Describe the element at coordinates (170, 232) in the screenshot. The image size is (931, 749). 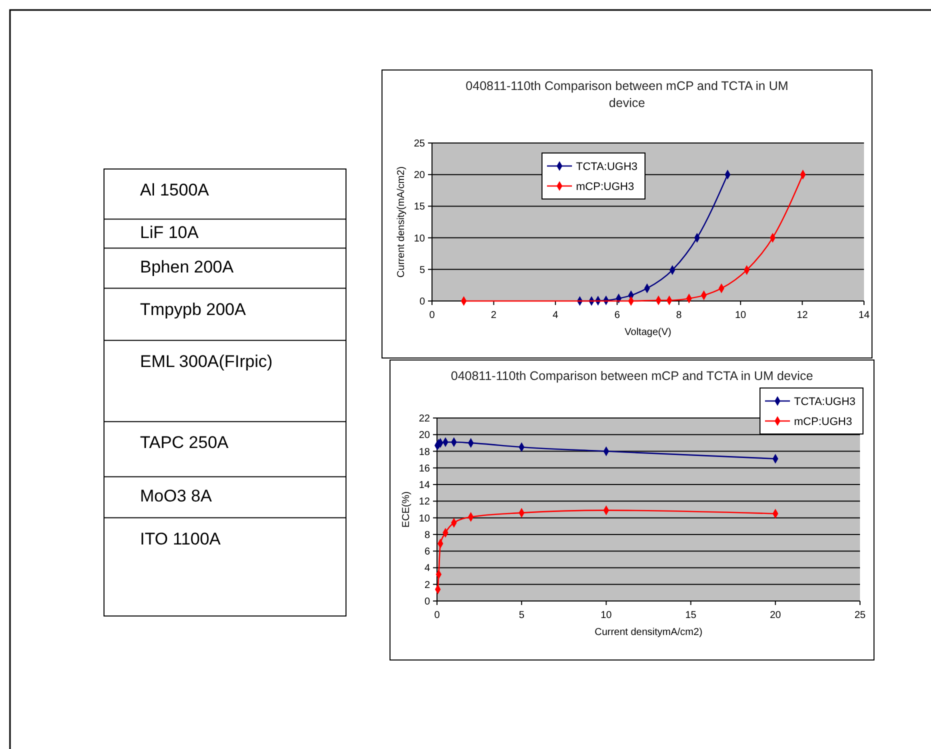
I see `text: LiF 10A` at that location.